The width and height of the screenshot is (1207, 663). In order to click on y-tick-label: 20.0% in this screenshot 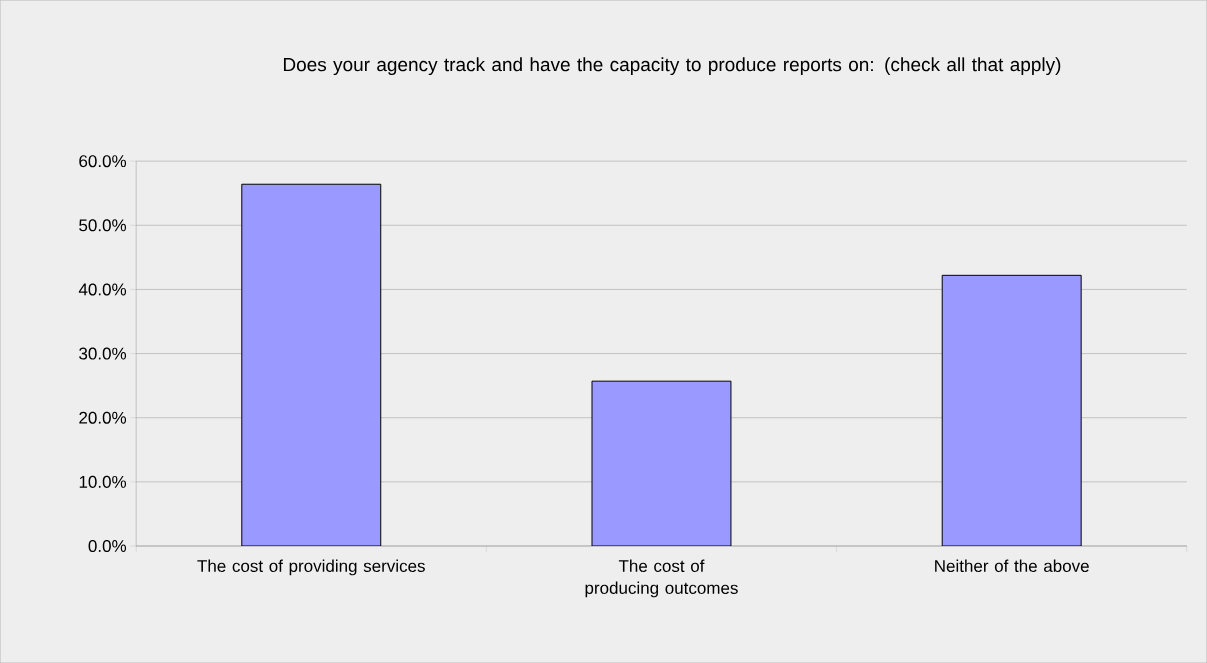, I will do `click(103, 417)`.